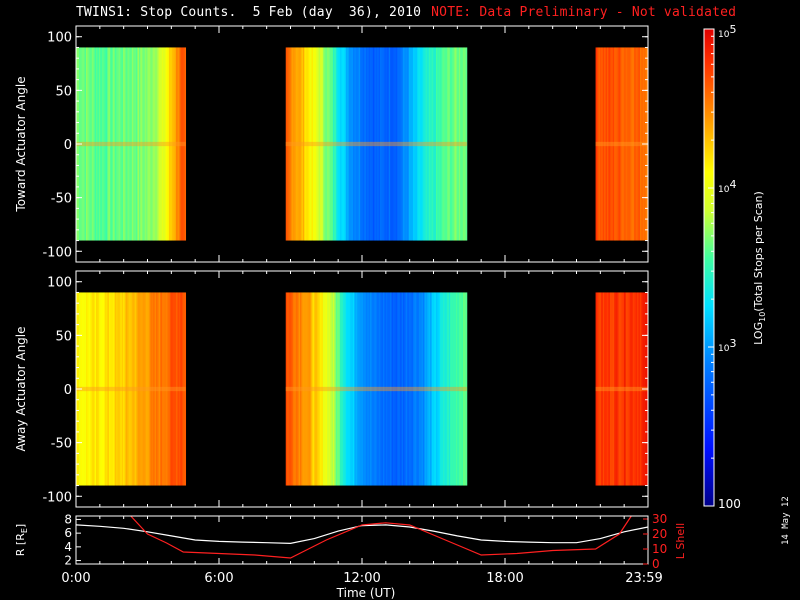 Image resolution: width=800 pixels, height=600 pixels. I want to click on toward-zero-angle-band, so click(131, 144).